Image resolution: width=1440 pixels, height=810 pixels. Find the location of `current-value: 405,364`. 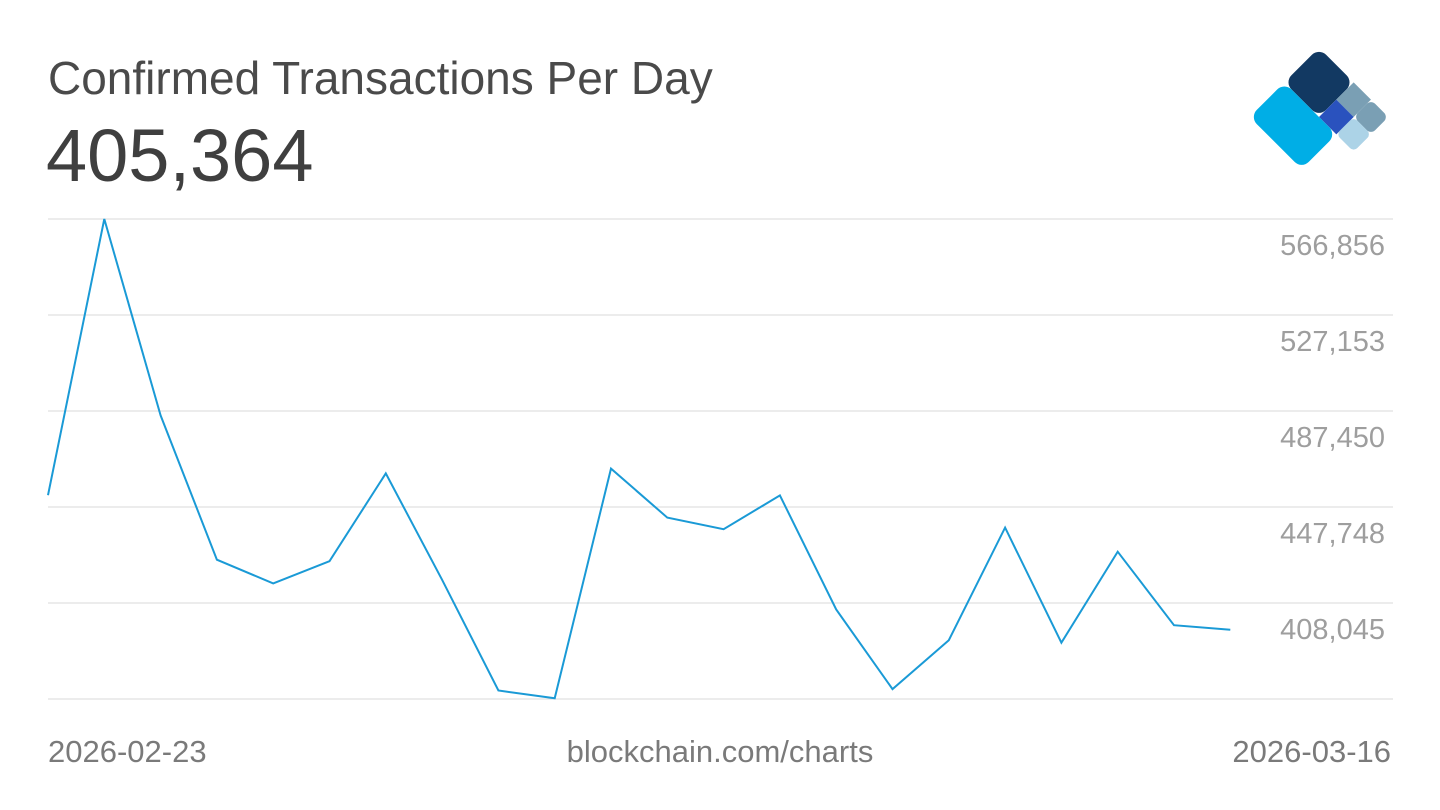

current-value: 405,364 is located at coordinates (180, 155).